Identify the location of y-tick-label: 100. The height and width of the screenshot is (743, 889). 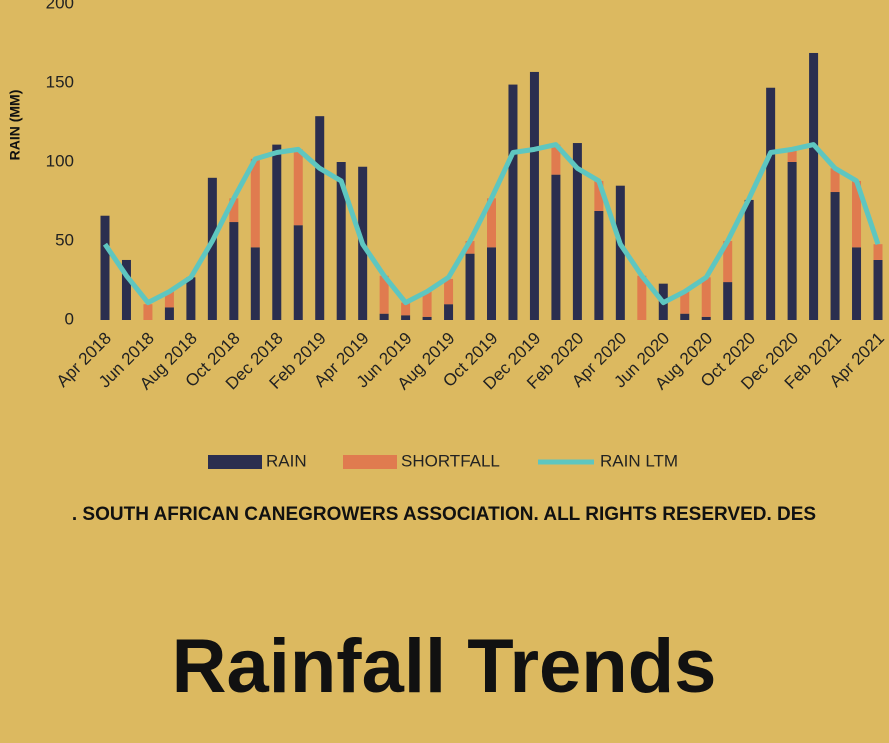
(60, 160).